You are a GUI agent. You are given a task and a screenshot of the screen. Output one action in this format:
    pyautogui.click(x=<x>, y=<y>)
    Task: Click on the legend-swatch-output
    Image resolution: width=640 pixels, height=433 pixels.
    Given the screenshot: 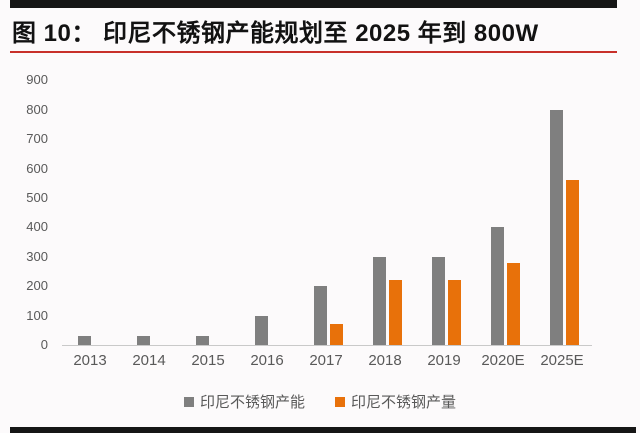 What is the action you would take?
    pyautogui.click(x=340, y=401)
    